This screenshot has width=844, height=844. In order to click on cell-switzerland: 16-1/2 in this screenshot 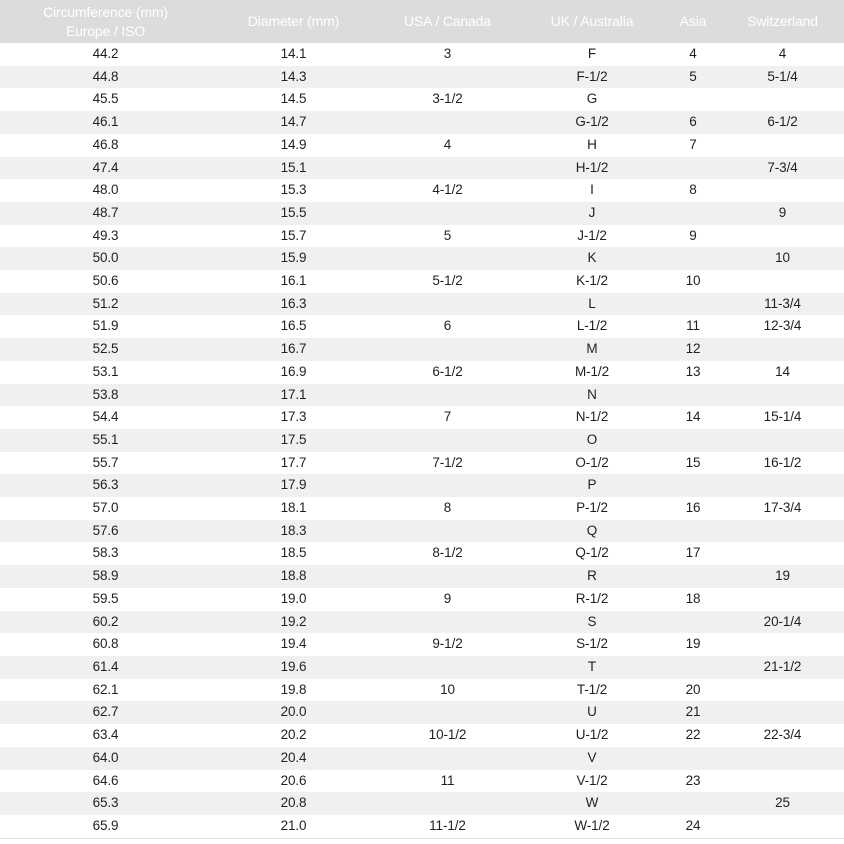, I will do `click(782, 462)`.